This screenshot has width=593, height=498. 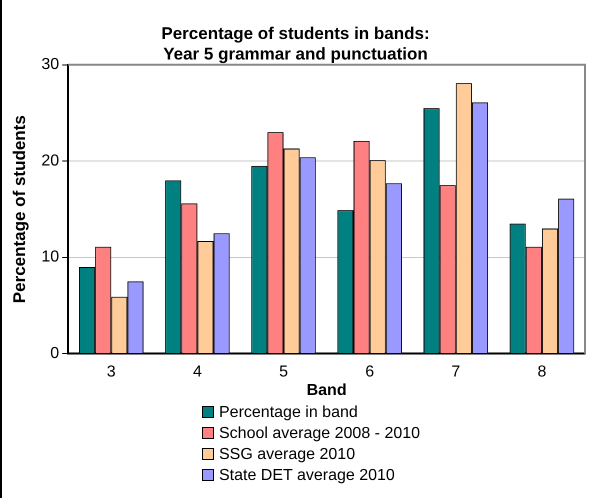 I want to click on y-tick-label: 10, so click(x=50, y=257).